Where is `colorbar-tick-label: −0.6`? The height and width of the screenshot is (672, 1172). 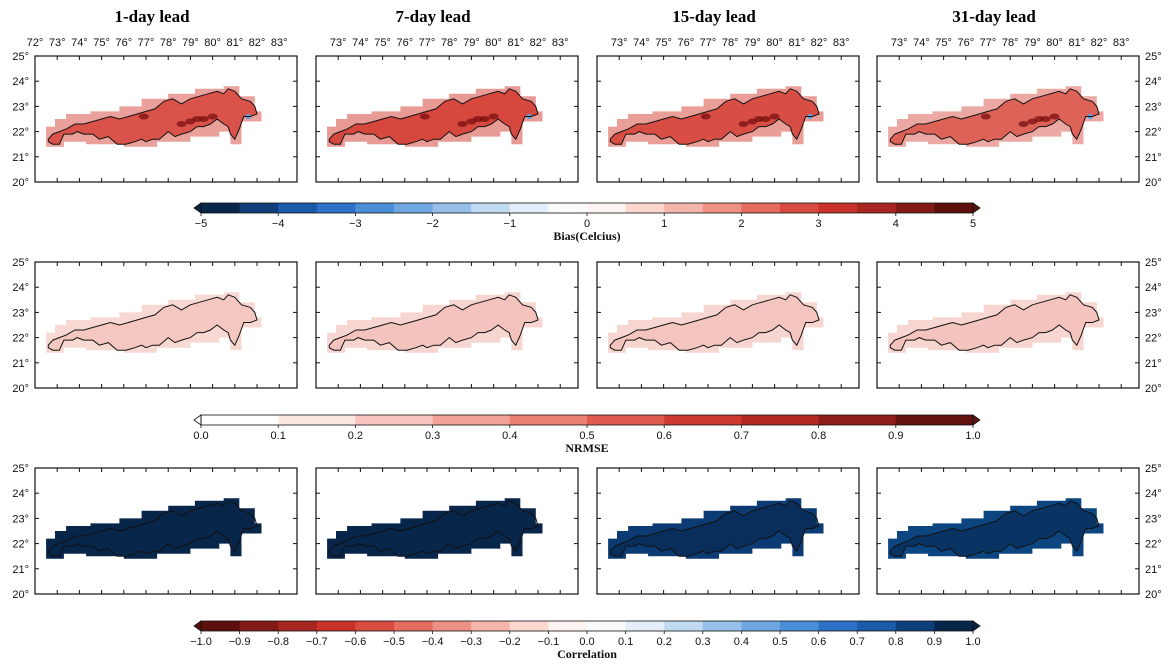
colorbar-tick-label: −0.6 is located at coordinates (356, 642).